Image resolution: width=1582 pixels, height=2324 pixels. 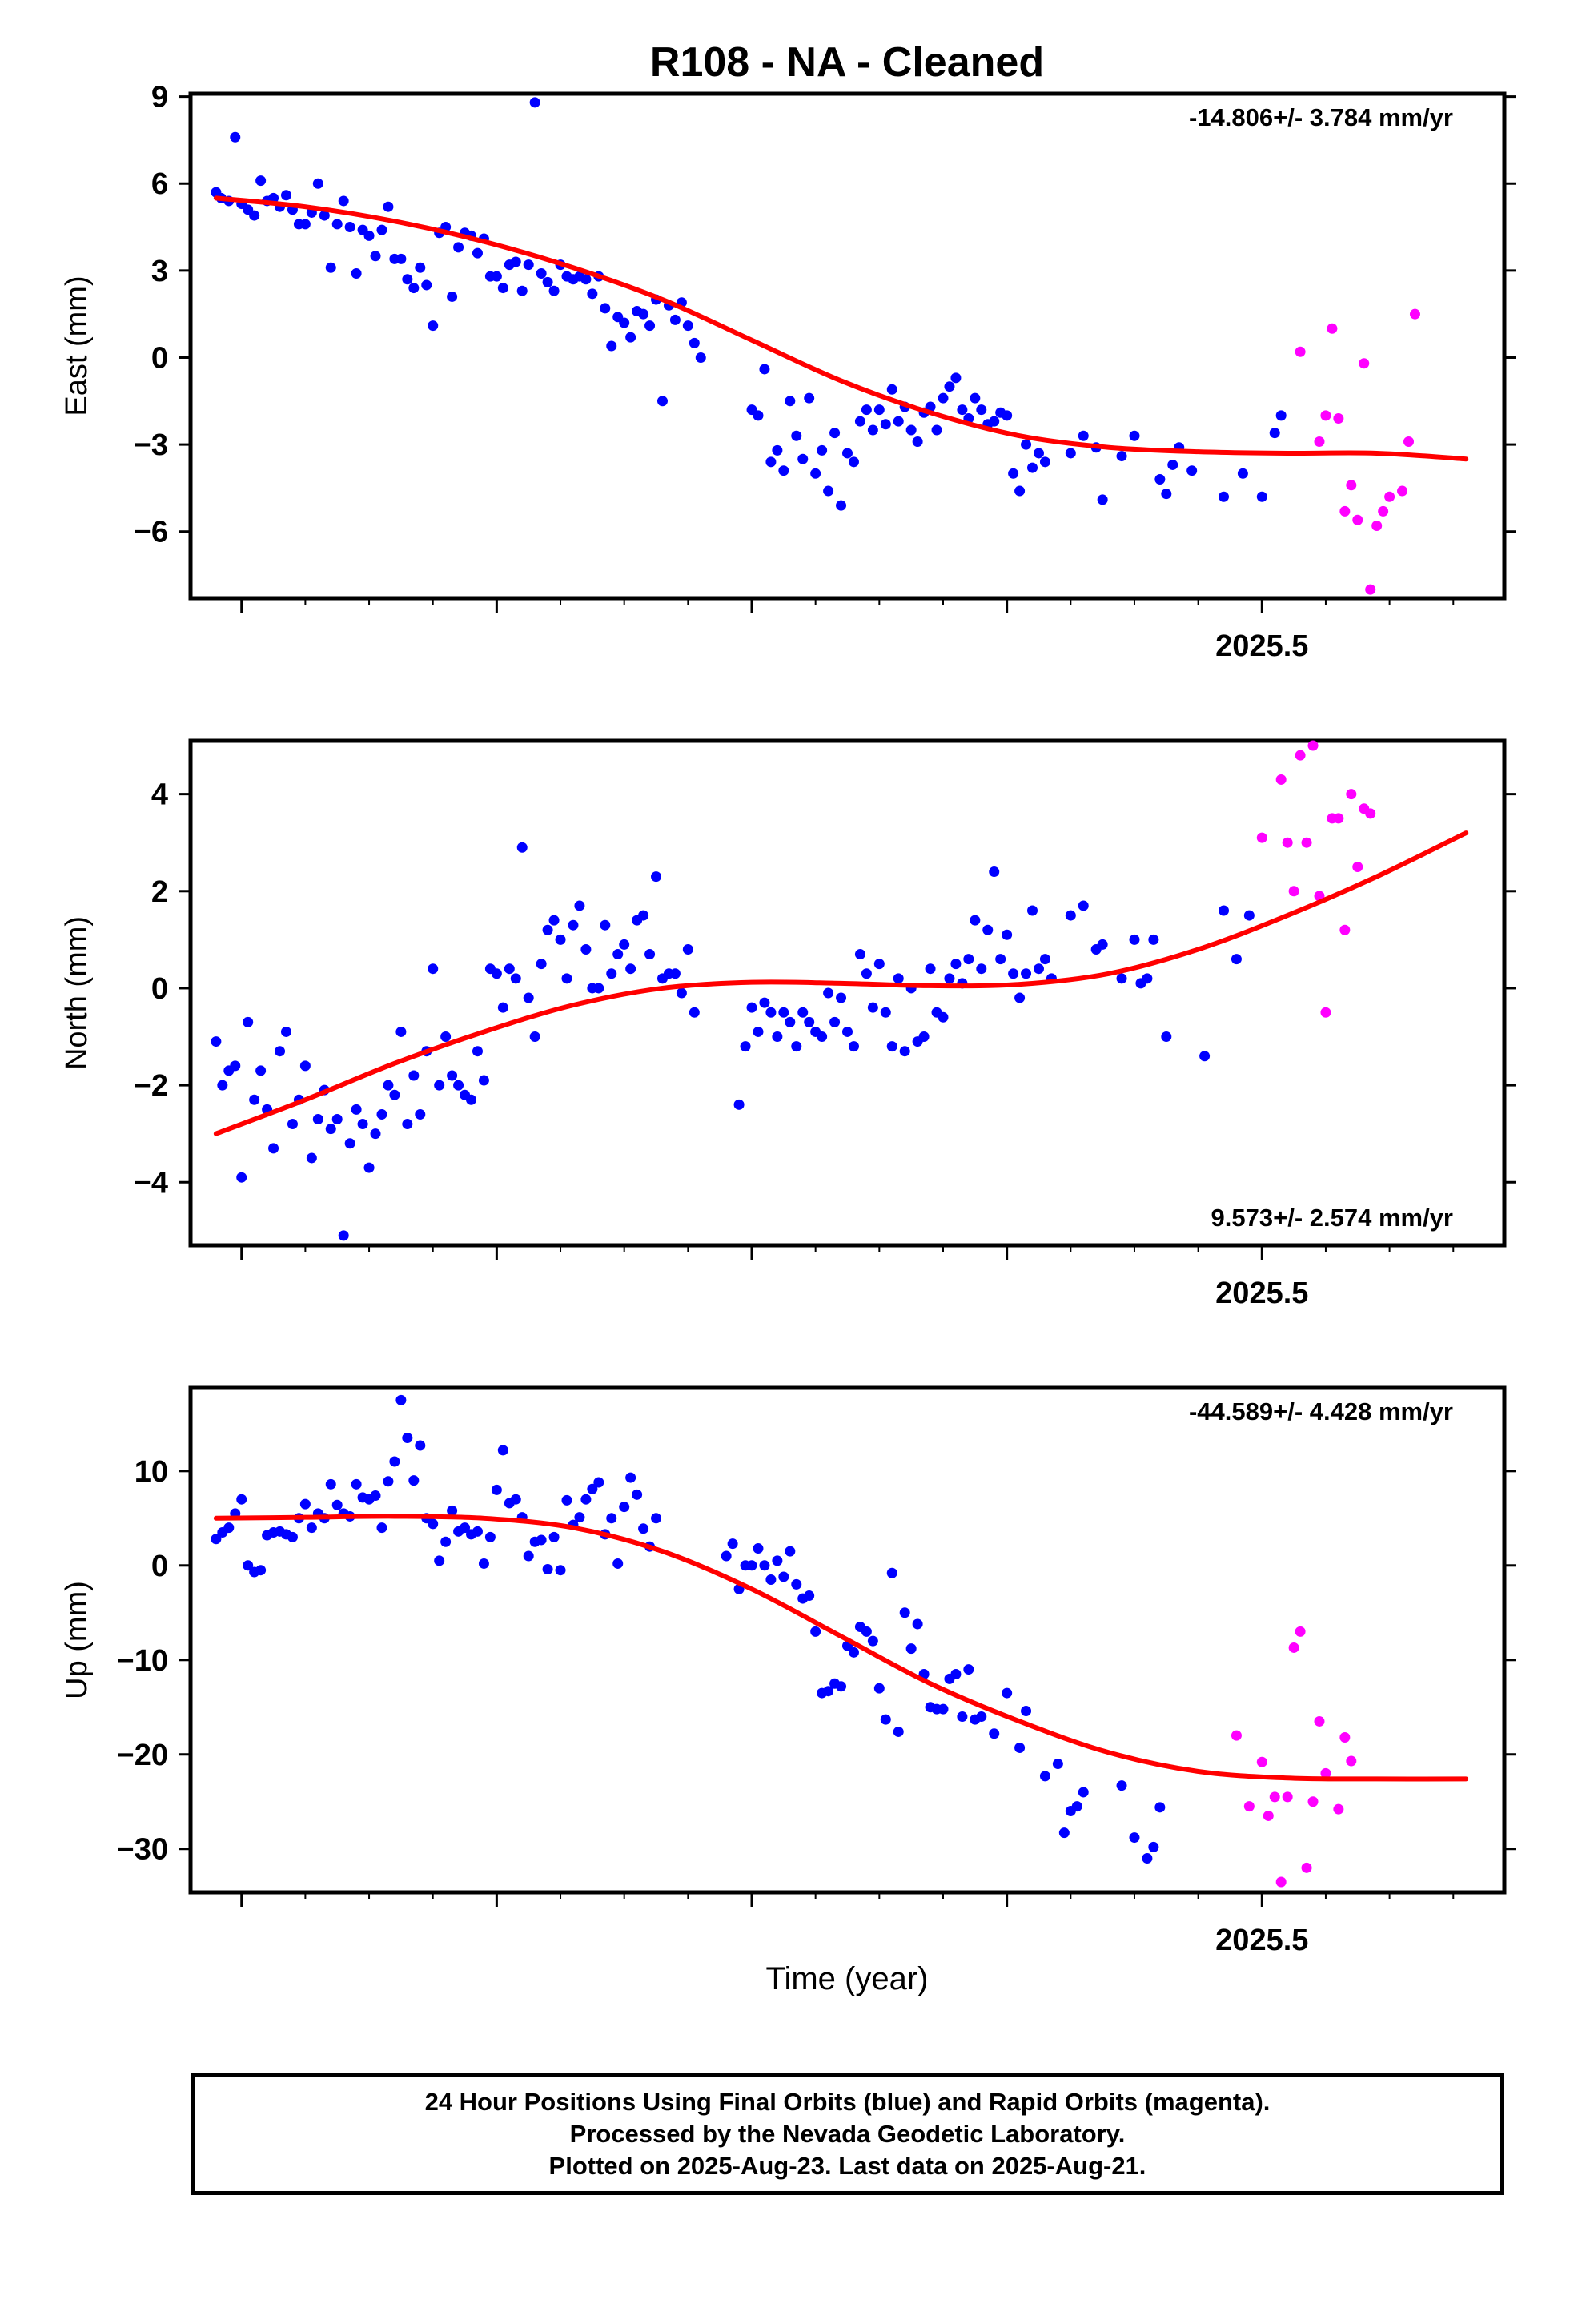 I want to click on east-rate-label: -14.806+/- 3.784 mm/yr, so click(x=1321, y=117).